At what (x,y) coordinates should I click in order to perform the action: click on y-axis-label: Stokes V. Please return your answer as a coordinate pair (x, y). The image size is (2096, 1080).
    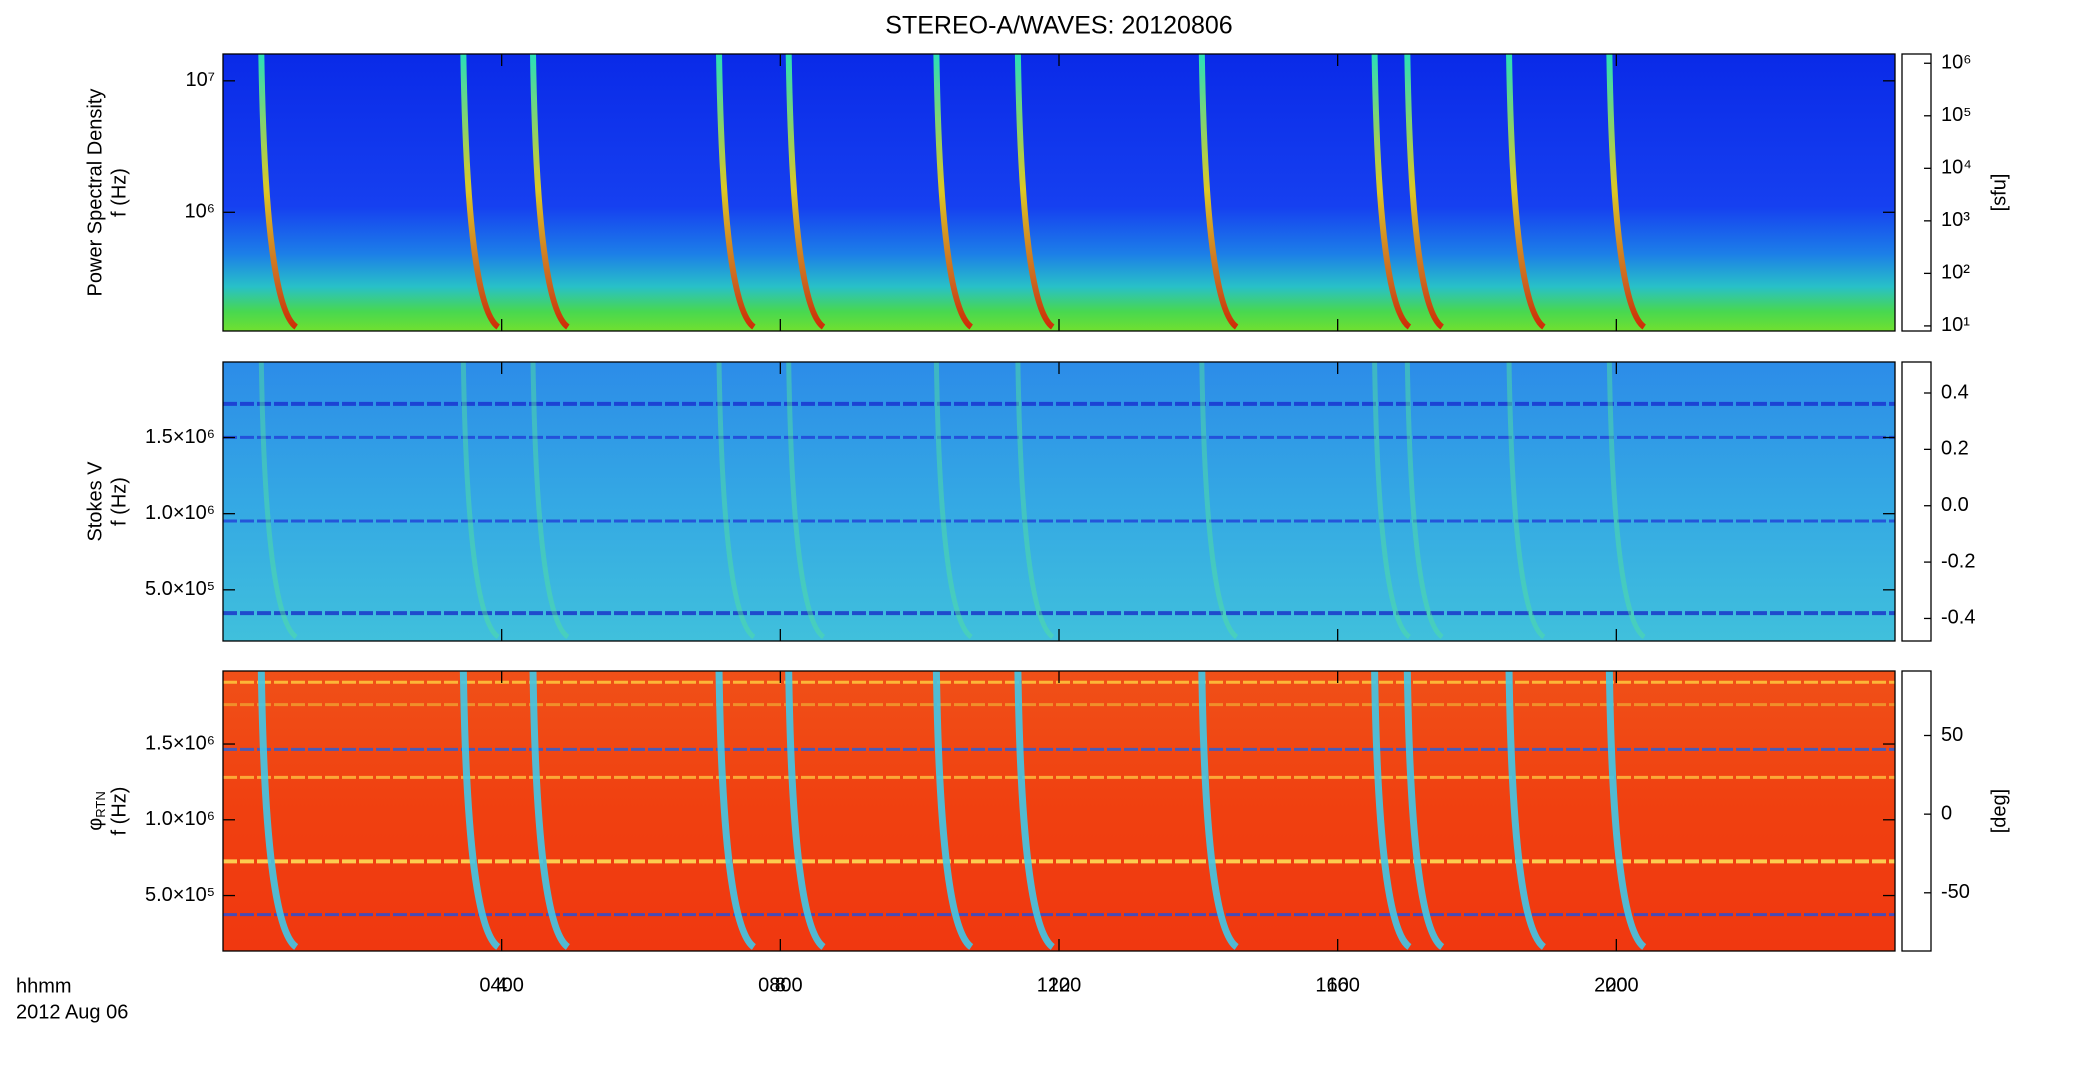
    Looking at the image, I should click on (95, 501).